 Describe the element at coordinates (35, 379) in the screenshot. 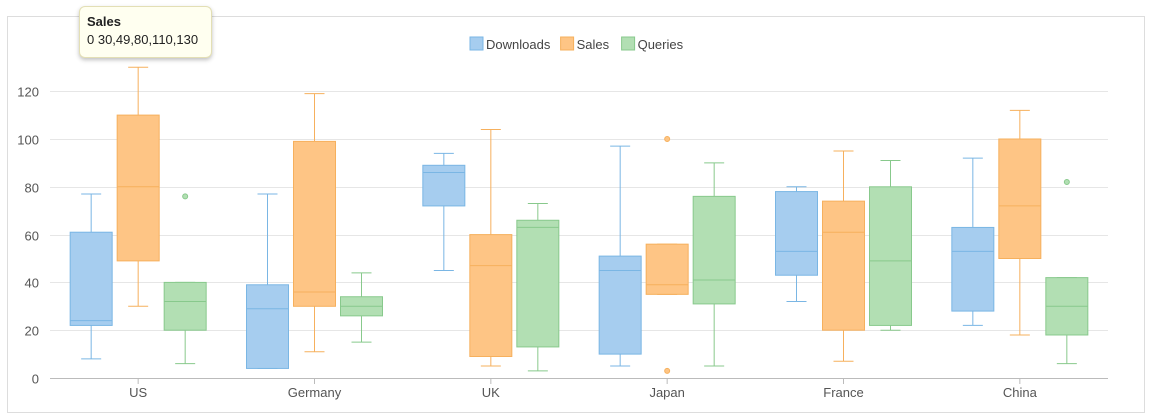

I see `y-tick-label: 0` at that location.